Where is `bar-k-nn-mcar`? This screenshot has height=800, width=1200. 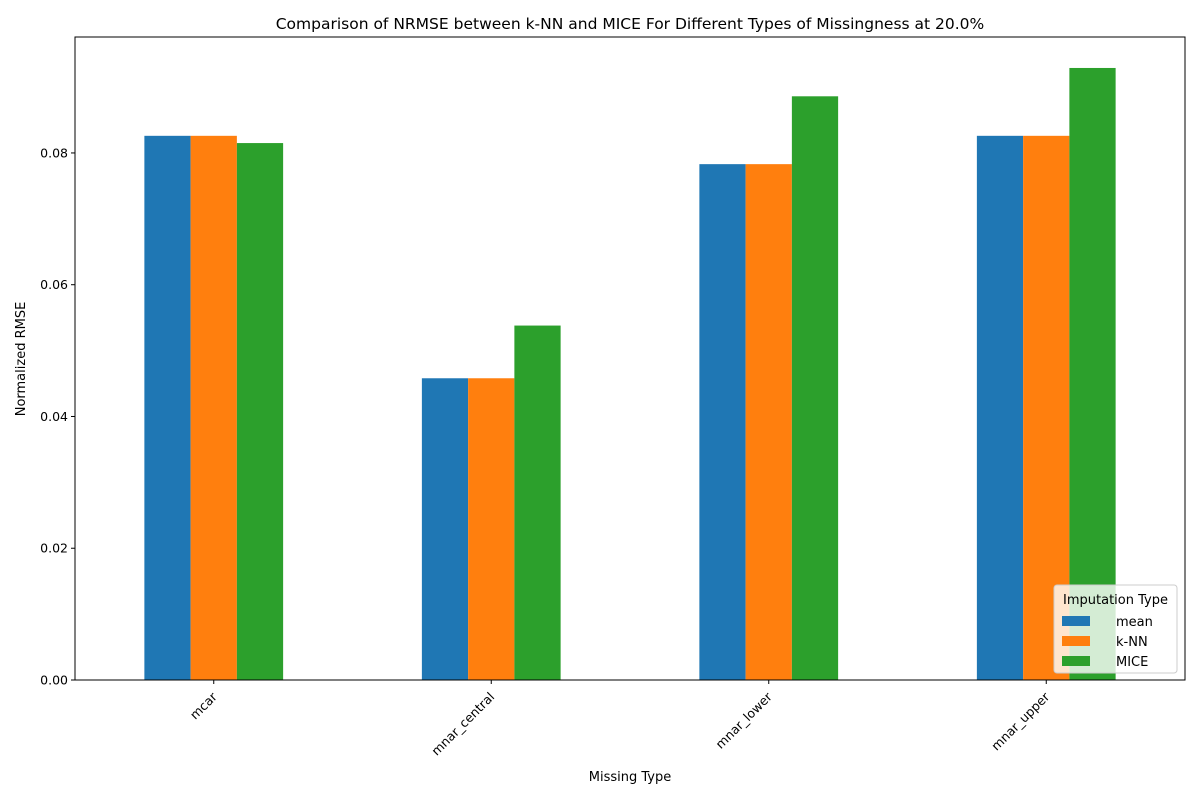 bar-k-nn-mcar is located at coordinates (213, 407).